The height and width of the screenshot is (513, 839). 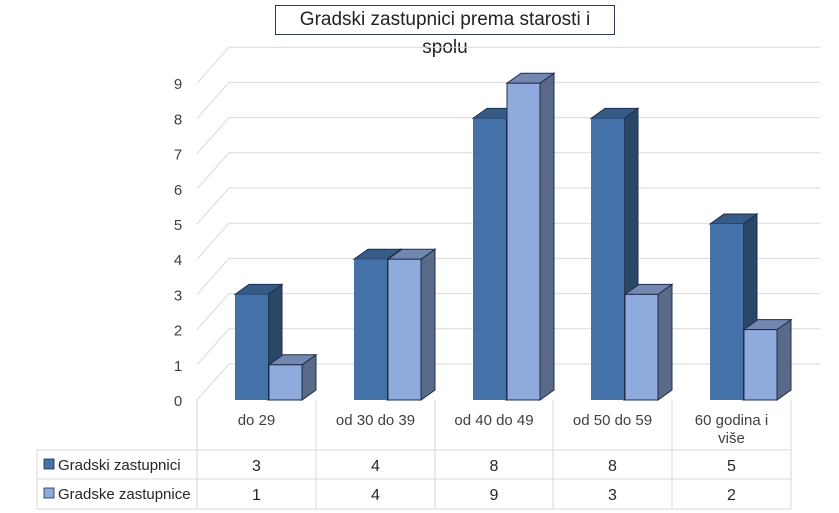 I want to click on data-table-cell: 2, so click(x=731, y=495).